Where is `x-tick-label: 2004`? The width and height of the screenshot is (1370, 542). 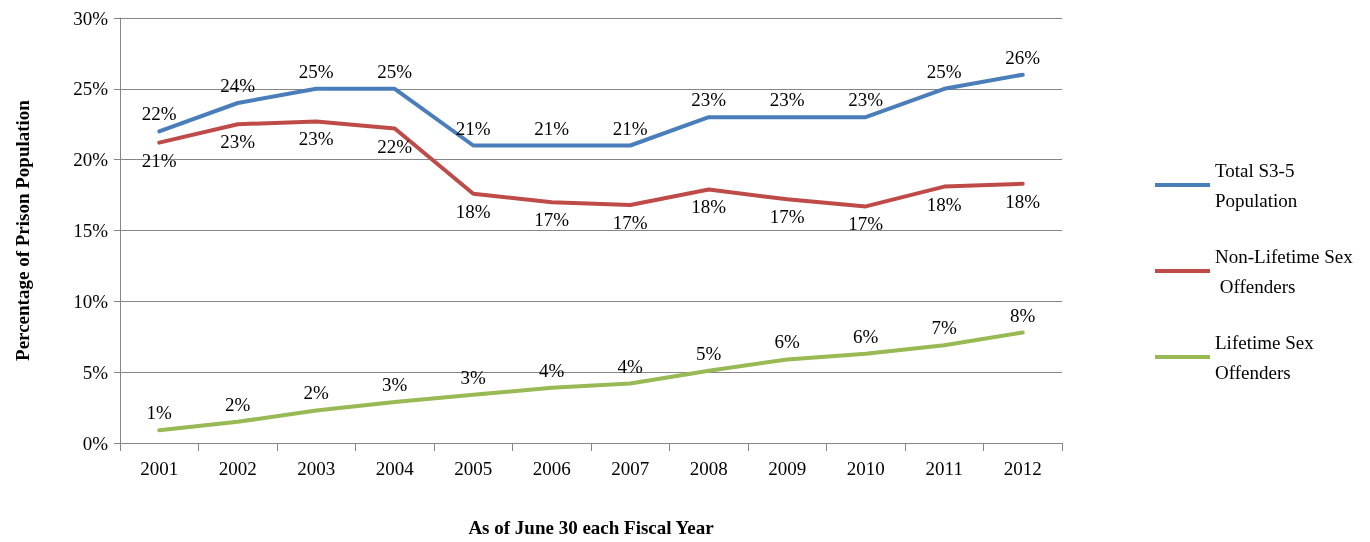 x-tick-label: 2004 is located at coordinates (395, 468).